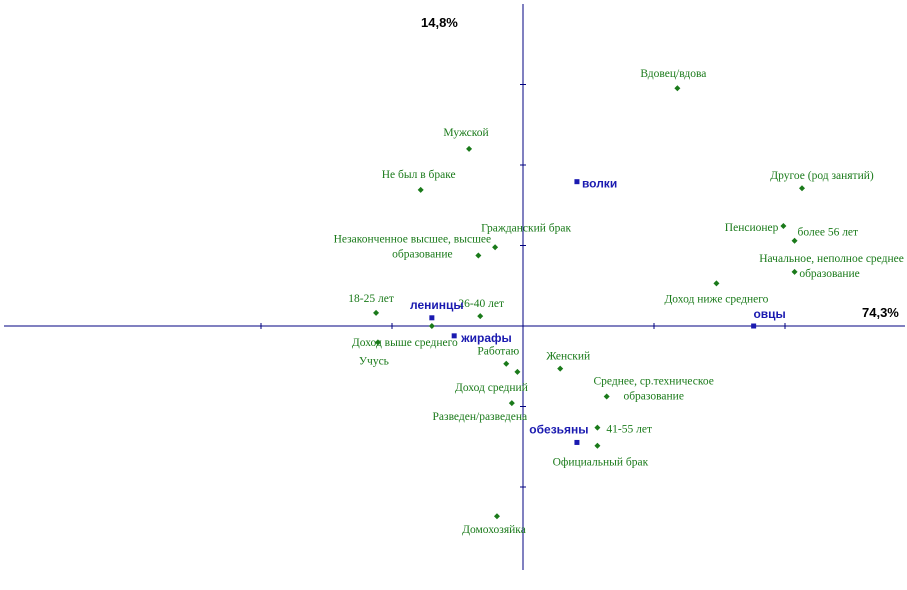 The height and width of the screenshot is (590, 907). What do you see at coordinates (629, 430) in the screenshot?
I see `point-label: 41-55 лет` at bounding box center [629, 430].